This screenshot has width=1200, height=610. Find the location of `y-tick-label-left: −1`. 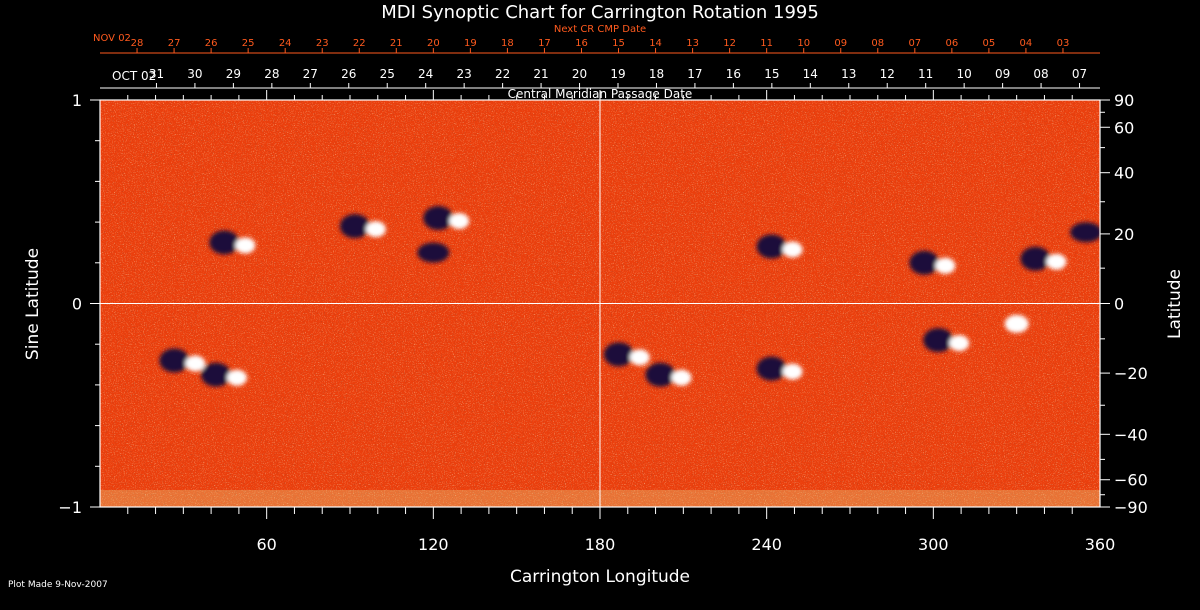

y-tick-label-left: −1 is located at coordinates (70, 507).